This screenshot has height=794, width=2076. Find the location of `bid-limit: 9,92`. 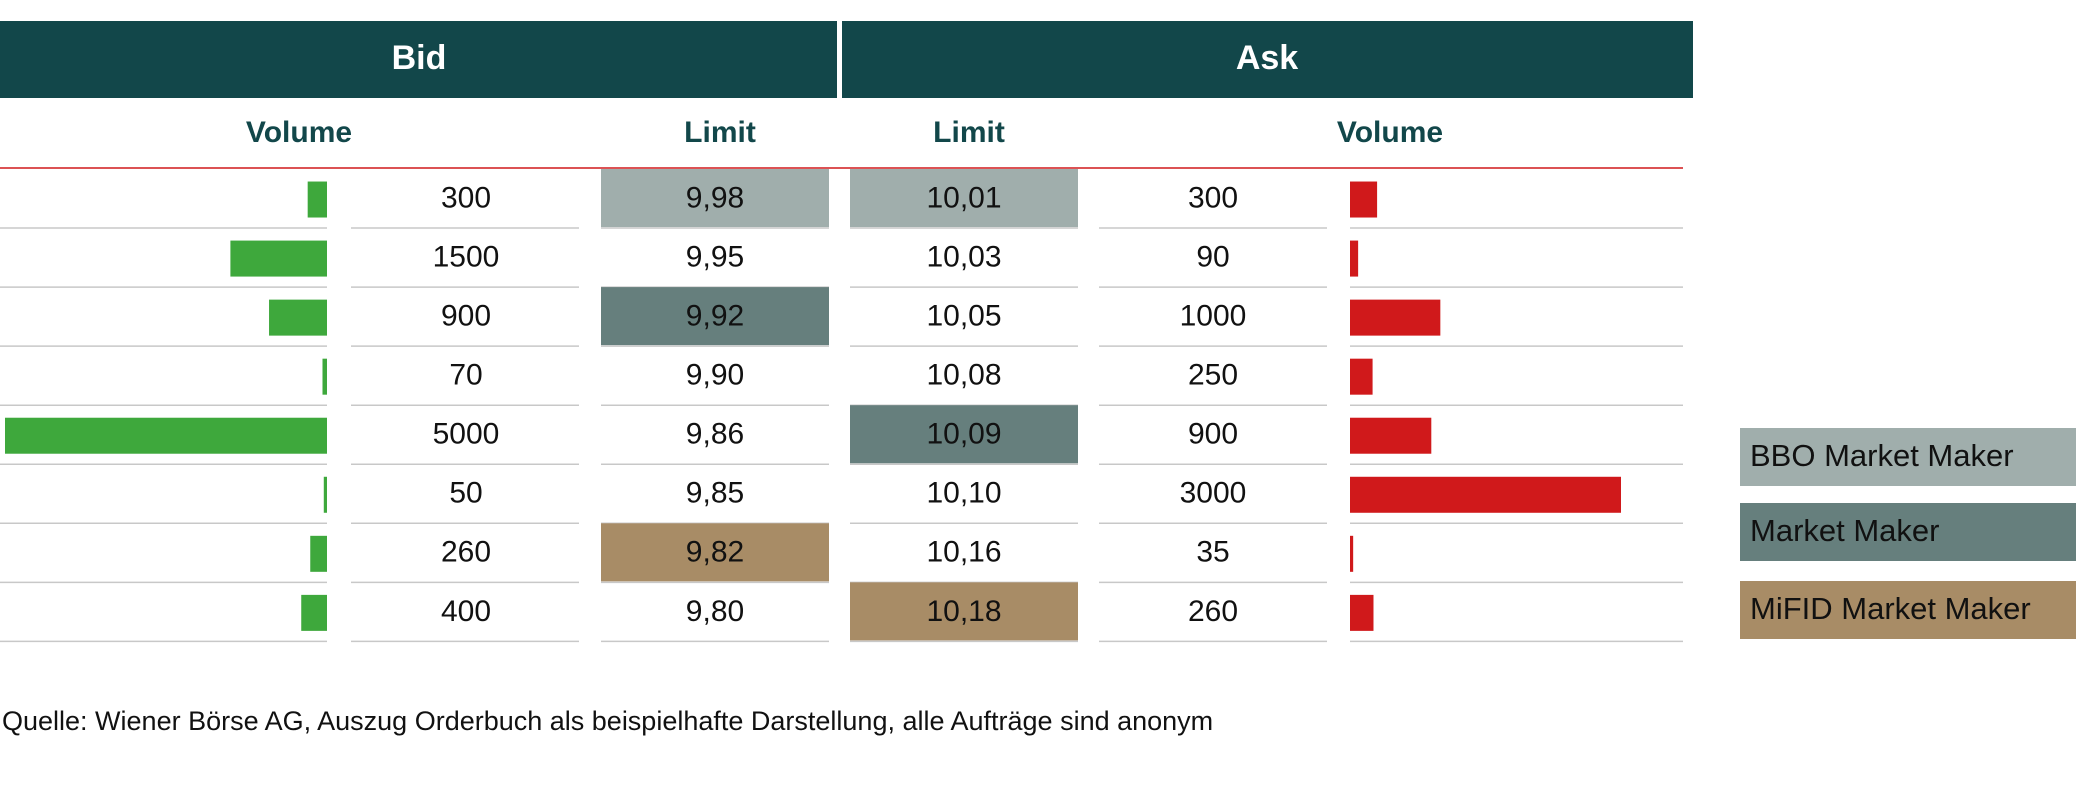

bid-limit: 9,92 is located at coordinates (715, 316).